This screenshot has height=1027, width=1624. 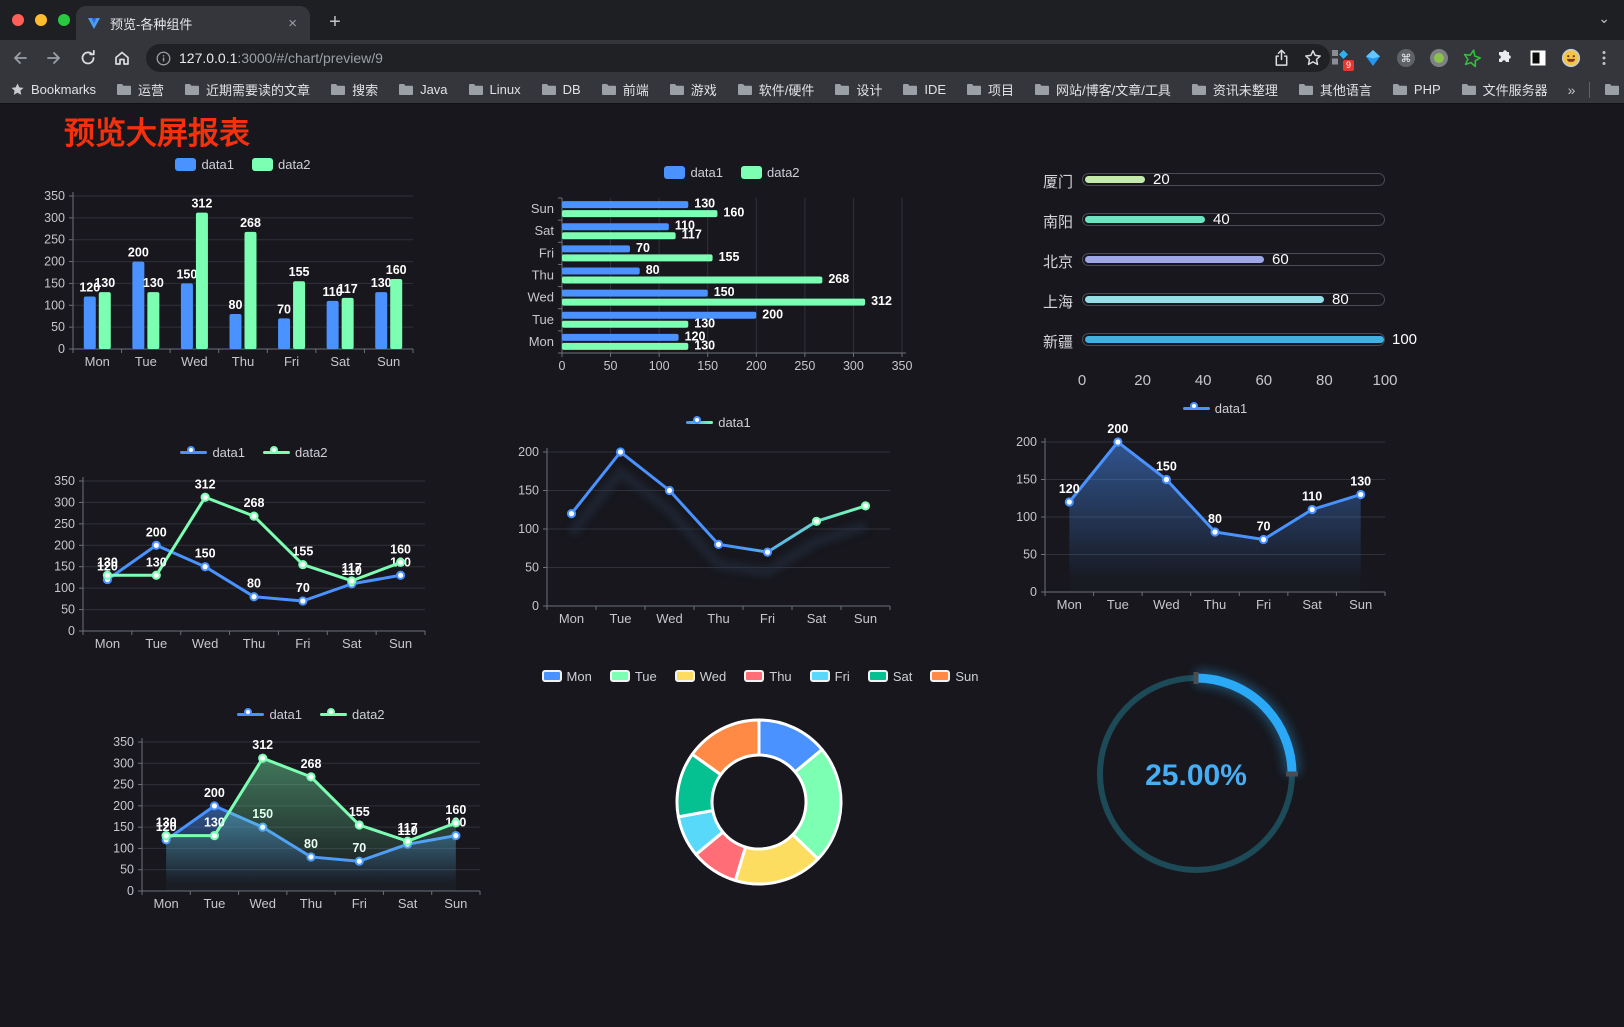 I want to click on svg-text: 80, so click(x=1215, y=519).